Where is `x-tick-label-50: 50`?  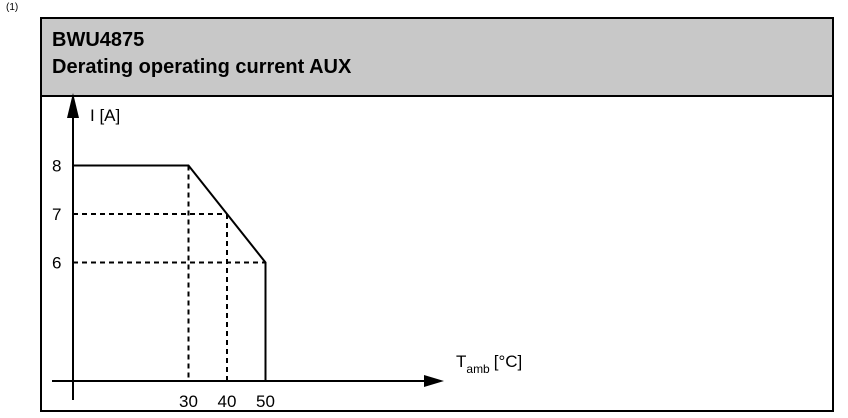
x-tick-label-50: 50 is located at coordinates (265, 401).